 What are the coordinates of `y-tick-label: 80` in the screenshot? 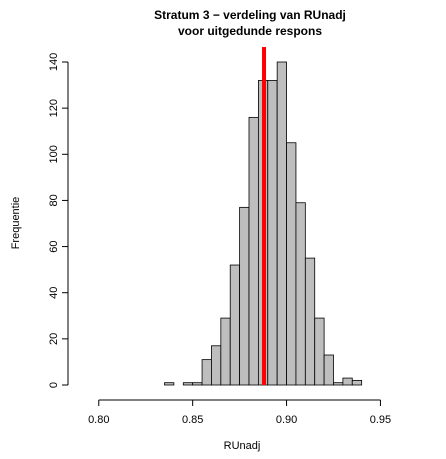 It's located at (54, 200).